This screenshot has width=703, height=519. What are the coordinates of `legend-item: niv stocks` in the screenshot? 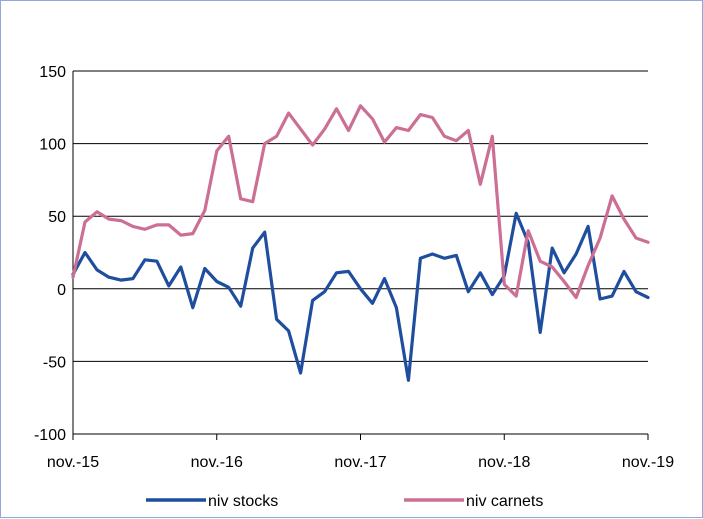 It's located at (212, 501).